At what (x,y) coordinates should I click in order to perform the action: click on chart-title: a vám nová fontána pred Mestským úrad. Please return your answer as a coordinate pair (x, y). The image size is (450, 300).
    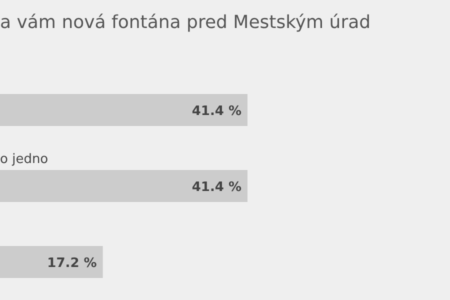
    Looking at the image, I should click on (185, 22).